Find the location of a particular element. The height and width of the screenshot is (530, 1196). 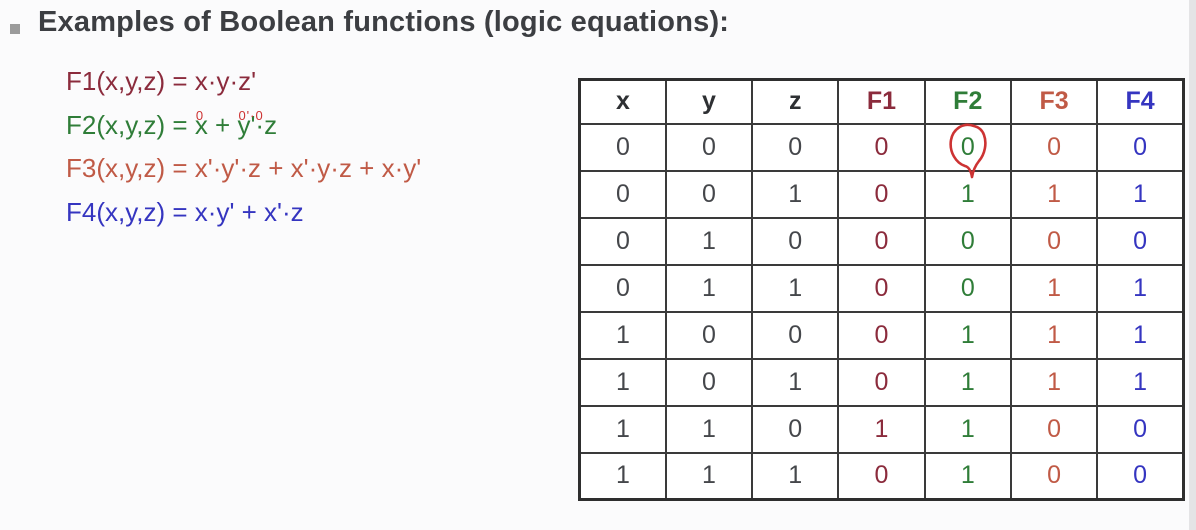

equation-f1: F1(x,y,z) = x·y·z' is located at coordinates (243, 82).